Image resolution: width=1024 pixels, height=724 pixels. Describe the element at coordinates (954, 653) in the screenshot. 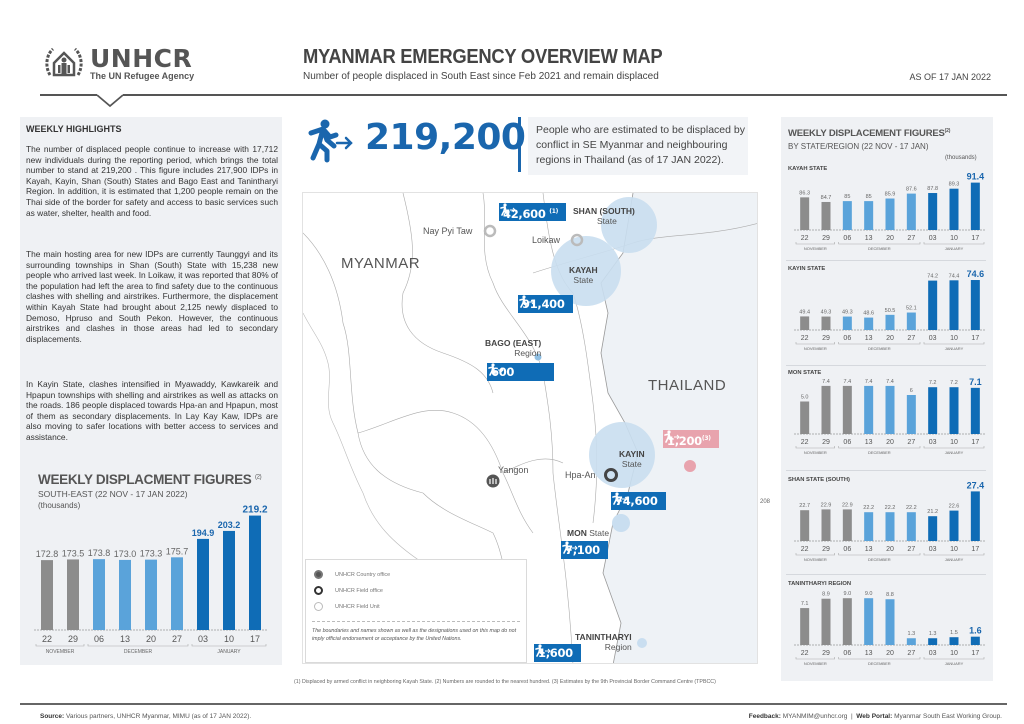

I see `svg-text: 10` at that location.